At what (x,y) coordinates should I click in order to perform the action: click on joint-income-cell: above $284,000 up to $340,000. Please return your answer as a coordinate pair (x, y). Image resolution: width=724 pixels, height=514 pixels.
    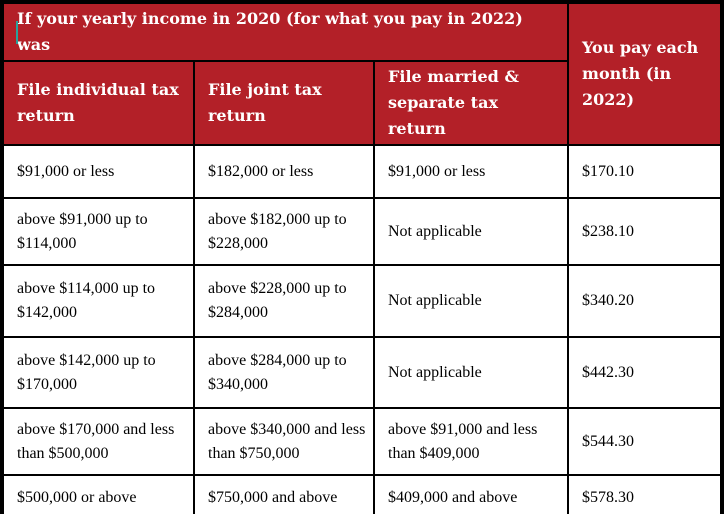
    Looking at the image, I should click on (284, 372).